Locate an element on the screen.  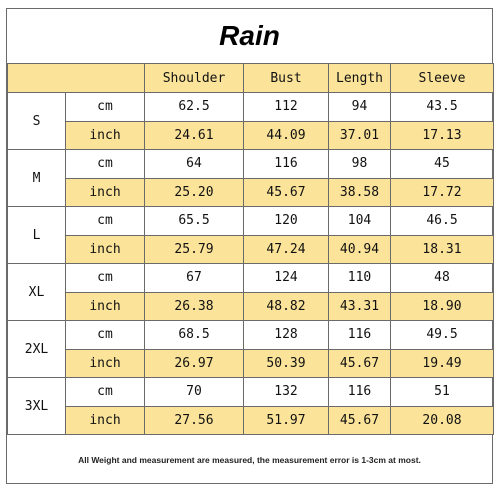
value-cell: 46.5 is located at coordinates (442, 221).